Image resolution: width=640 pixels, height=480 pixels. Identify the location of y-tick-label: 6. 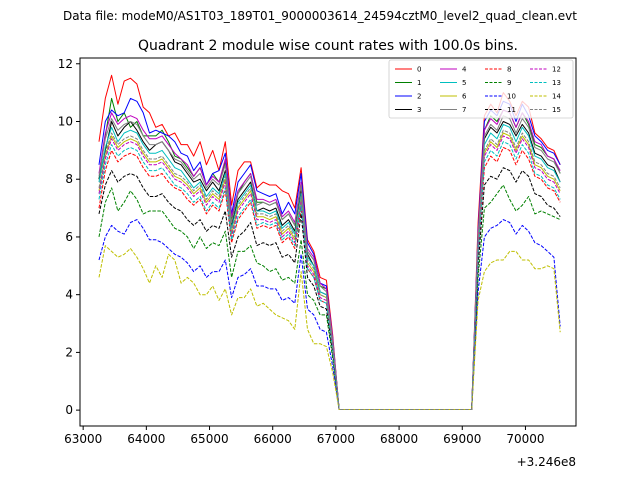
(69, 237).